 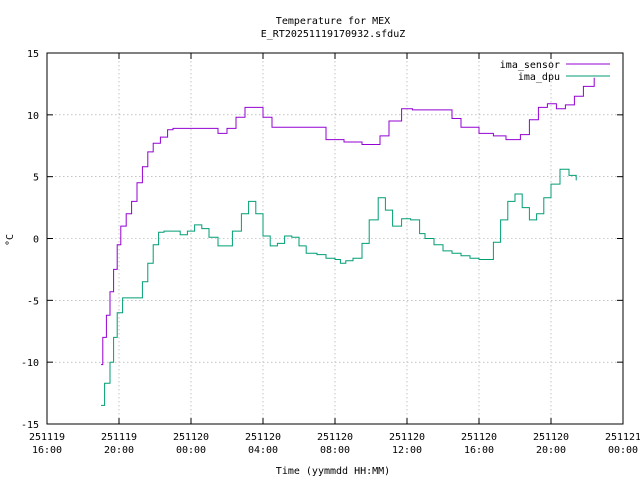 What do you see at coordinates (33, 54) in the screenshot?
I see `y-tick-label: 15` at bounding box center [33, 54].